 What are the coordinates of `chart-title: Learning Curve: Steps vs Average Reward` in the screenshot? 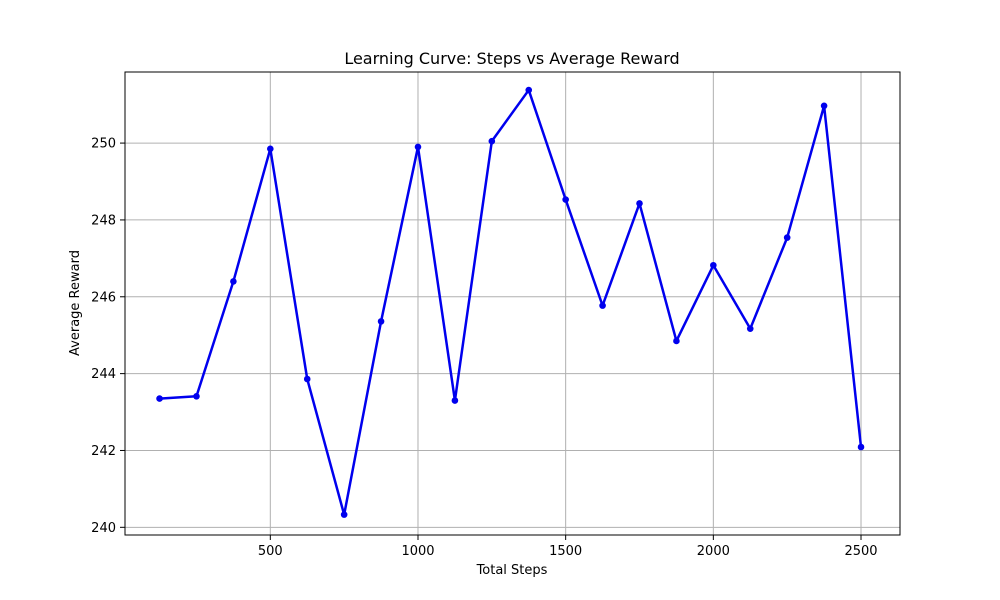 It's located at (511, 58).